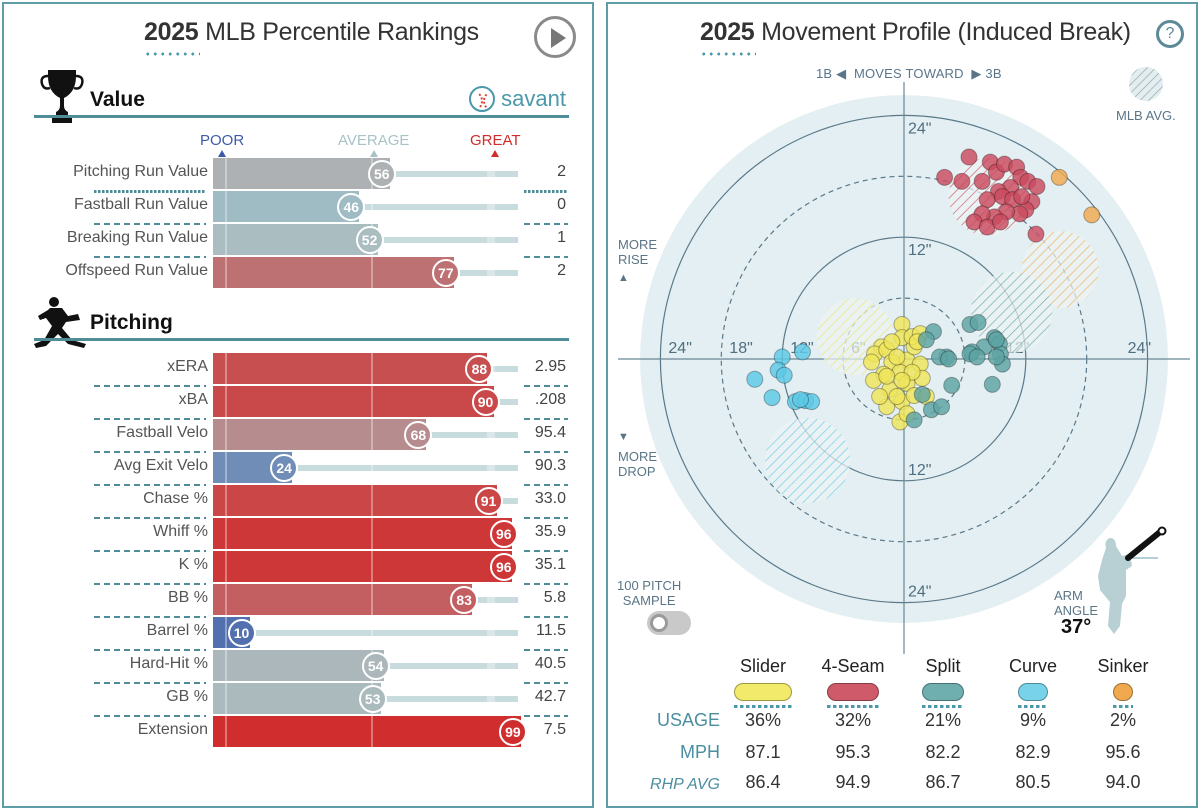 This screenshot has height=811, width=1200. Describe the element at coordinates (222, 153) in the screenshot. I see `triangle-up-icon` at that location.